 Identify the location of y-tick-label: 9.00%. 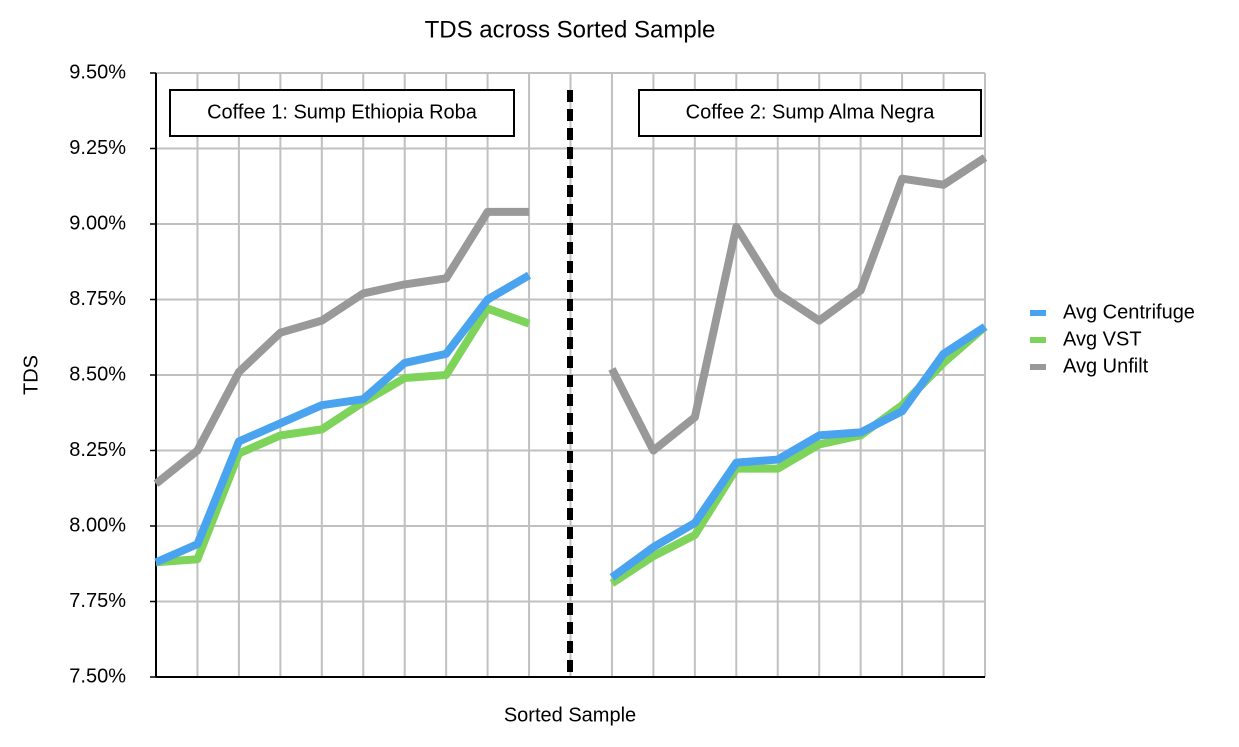
(97, 223).